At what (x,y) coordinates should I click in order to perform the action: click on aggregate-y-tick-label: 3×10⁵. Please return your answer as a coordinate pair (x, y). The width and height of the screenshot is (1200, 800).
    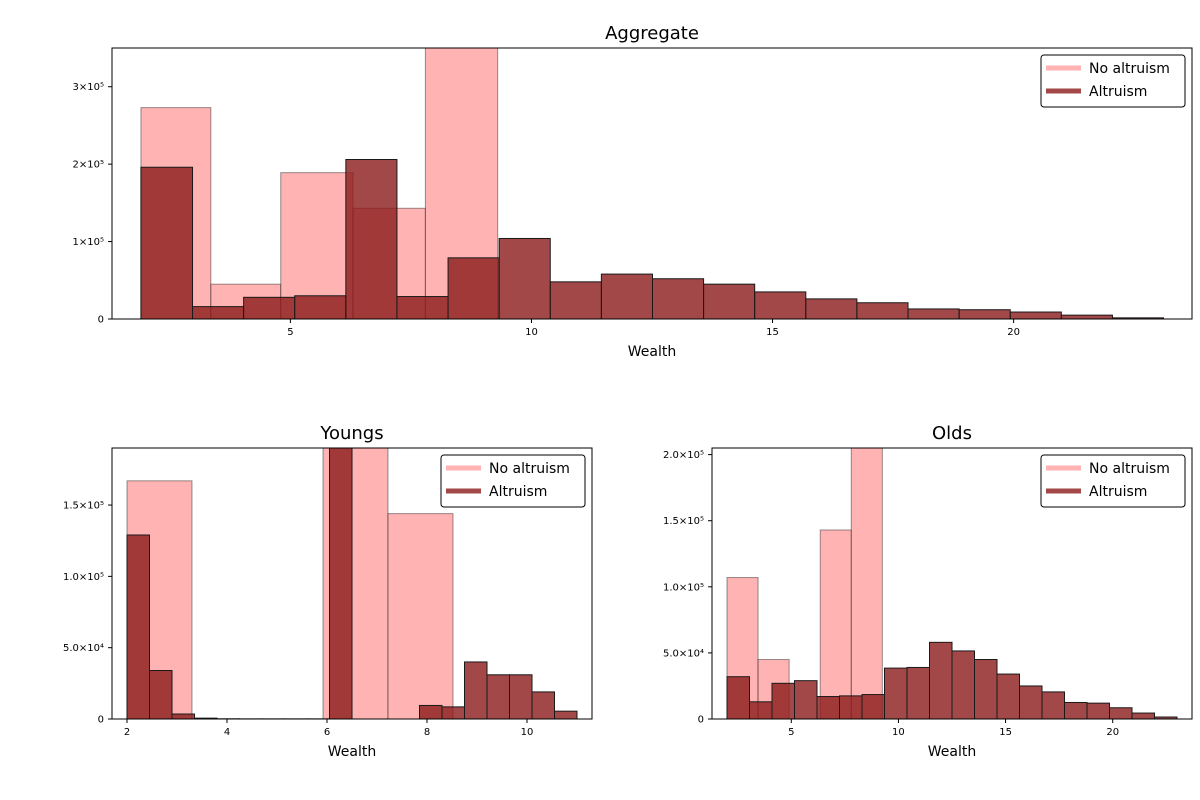
    Looking at the image, I should click on (88, 87).